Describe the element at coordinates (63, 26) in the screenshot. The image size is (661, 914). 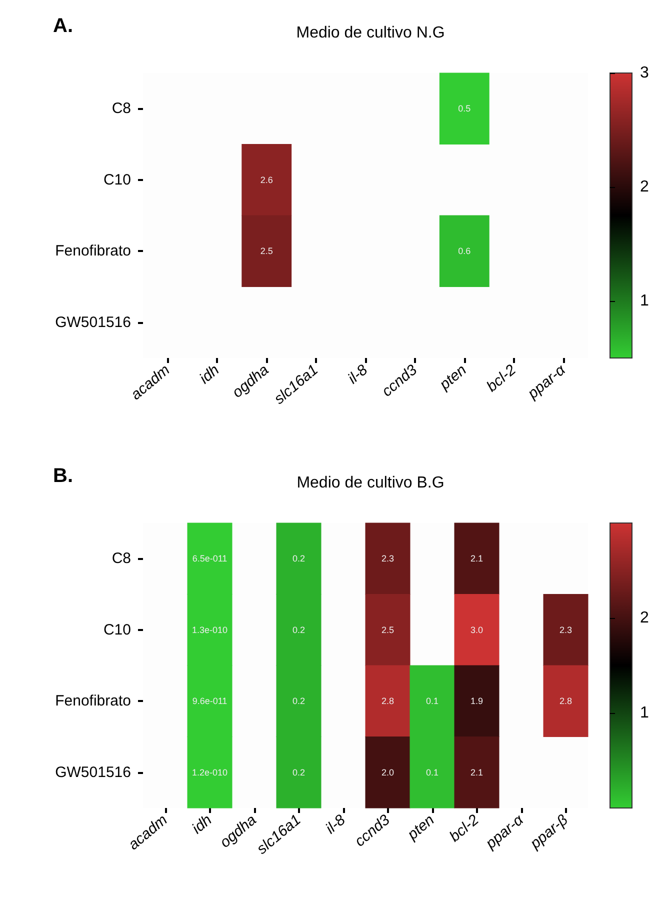
I see `text: A.` at that location.